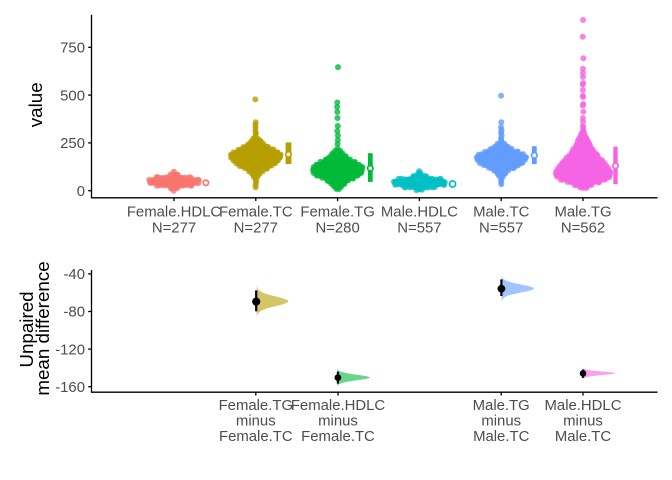 This screenshot has height=480, width=672. I want to click on svg-text: -120, so click(70, 350).